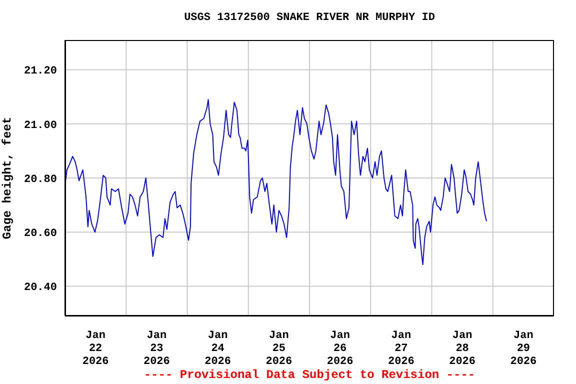 The height and width of the screenshot is (384, 576). Describe the element at coordinates (340, 349) in the screenshot. I see `x-tick-label: Jan 26 2026` at that location.